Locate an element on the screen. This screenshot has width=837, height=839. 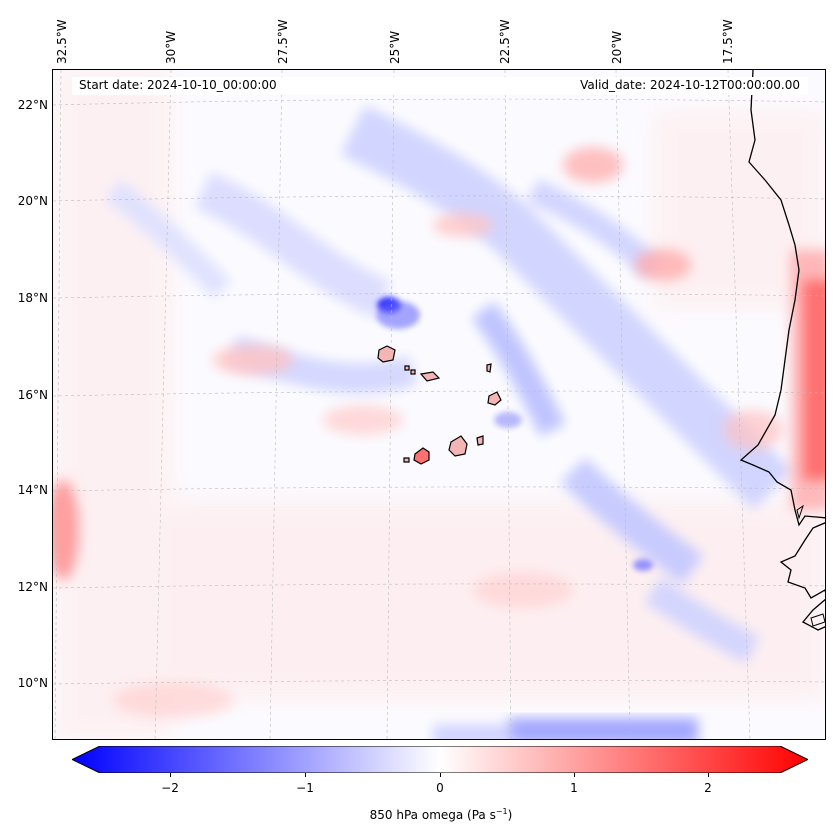
lon-label-17-5w: 17.5°W is located at coordinates (728, 41).